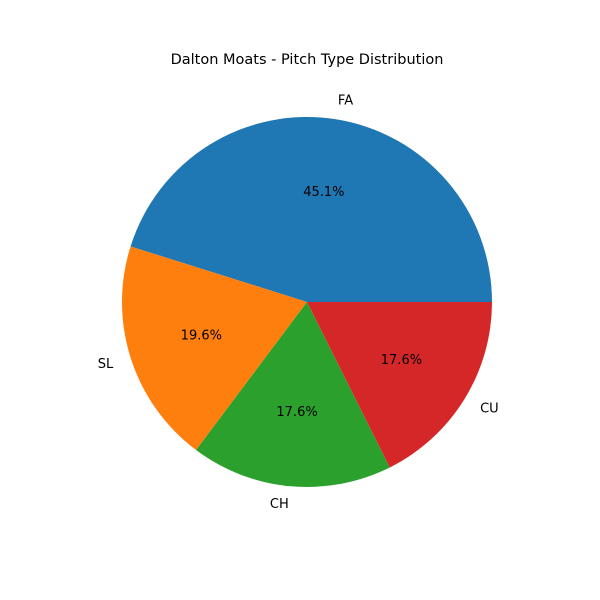 The height and width of the screenshot is (600, 600). What do you see at coordinates (489, 408) in the screenshot?
I see `category-label-cu: CU` at bounding box center [489, 408].